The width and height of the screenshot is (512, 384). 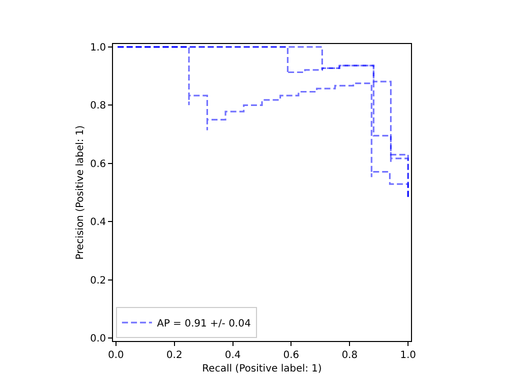 I want to click on x-tick-label: 0.0, so click(x=116, y=355).